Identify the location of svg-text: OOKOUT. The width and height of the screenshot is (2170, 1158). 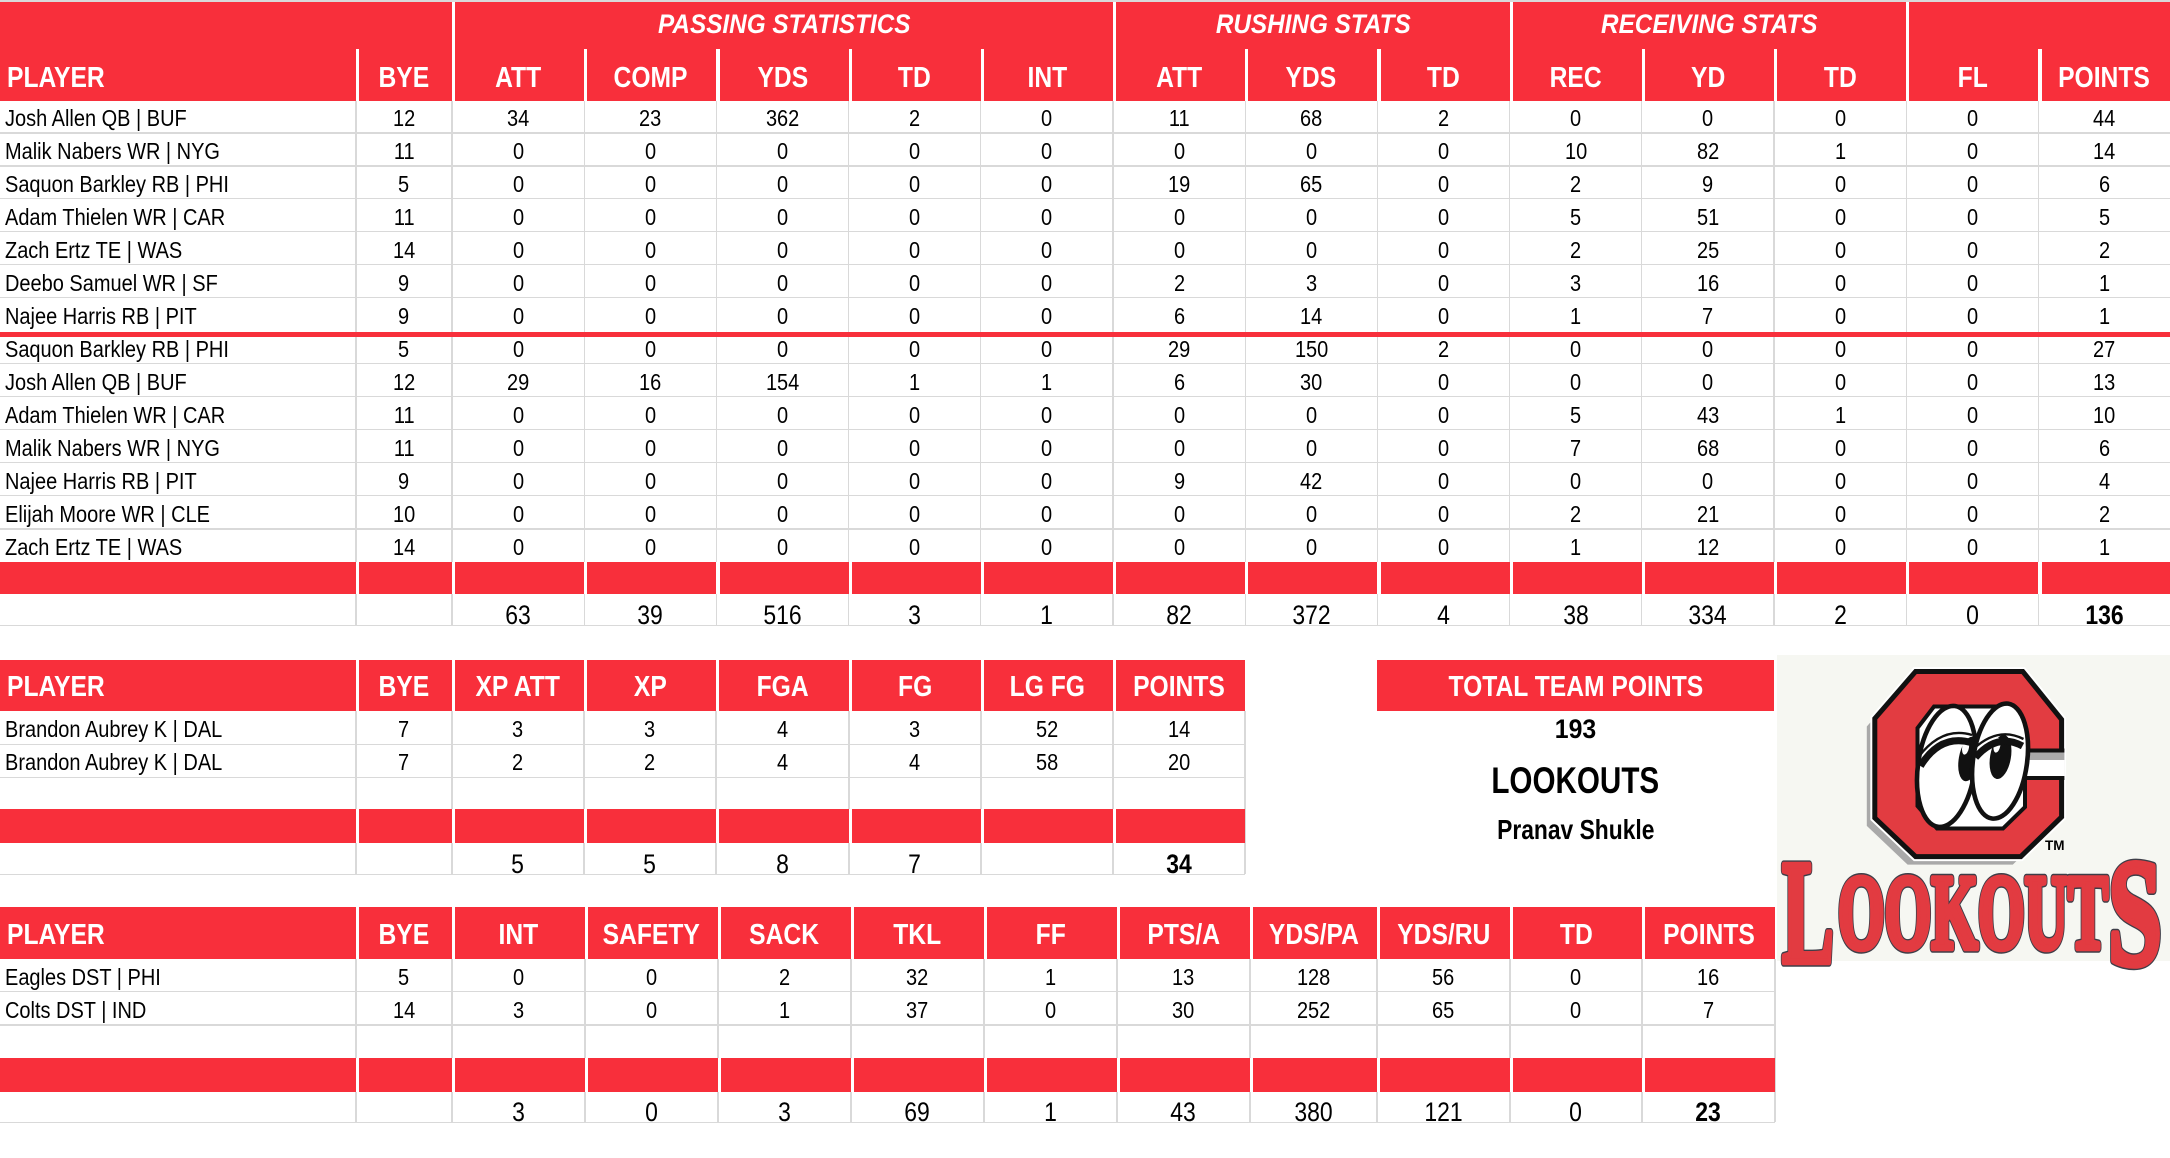
(1973, 912).